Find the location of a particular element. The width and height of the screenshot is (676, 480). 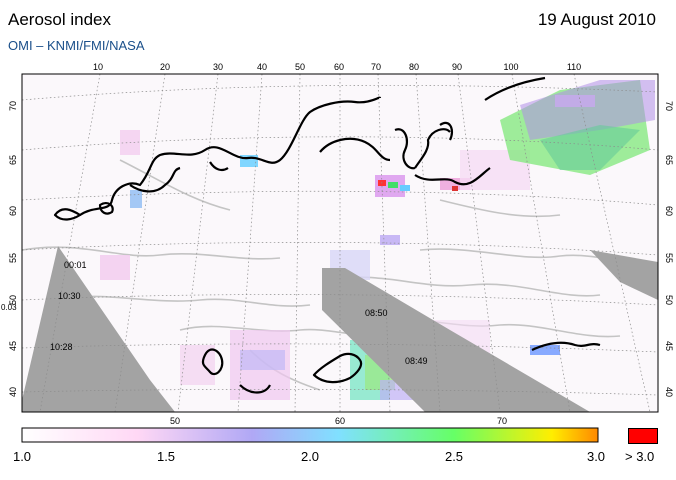

colorbar-tick-label: 2.5 is located at coordinates (454, 456).